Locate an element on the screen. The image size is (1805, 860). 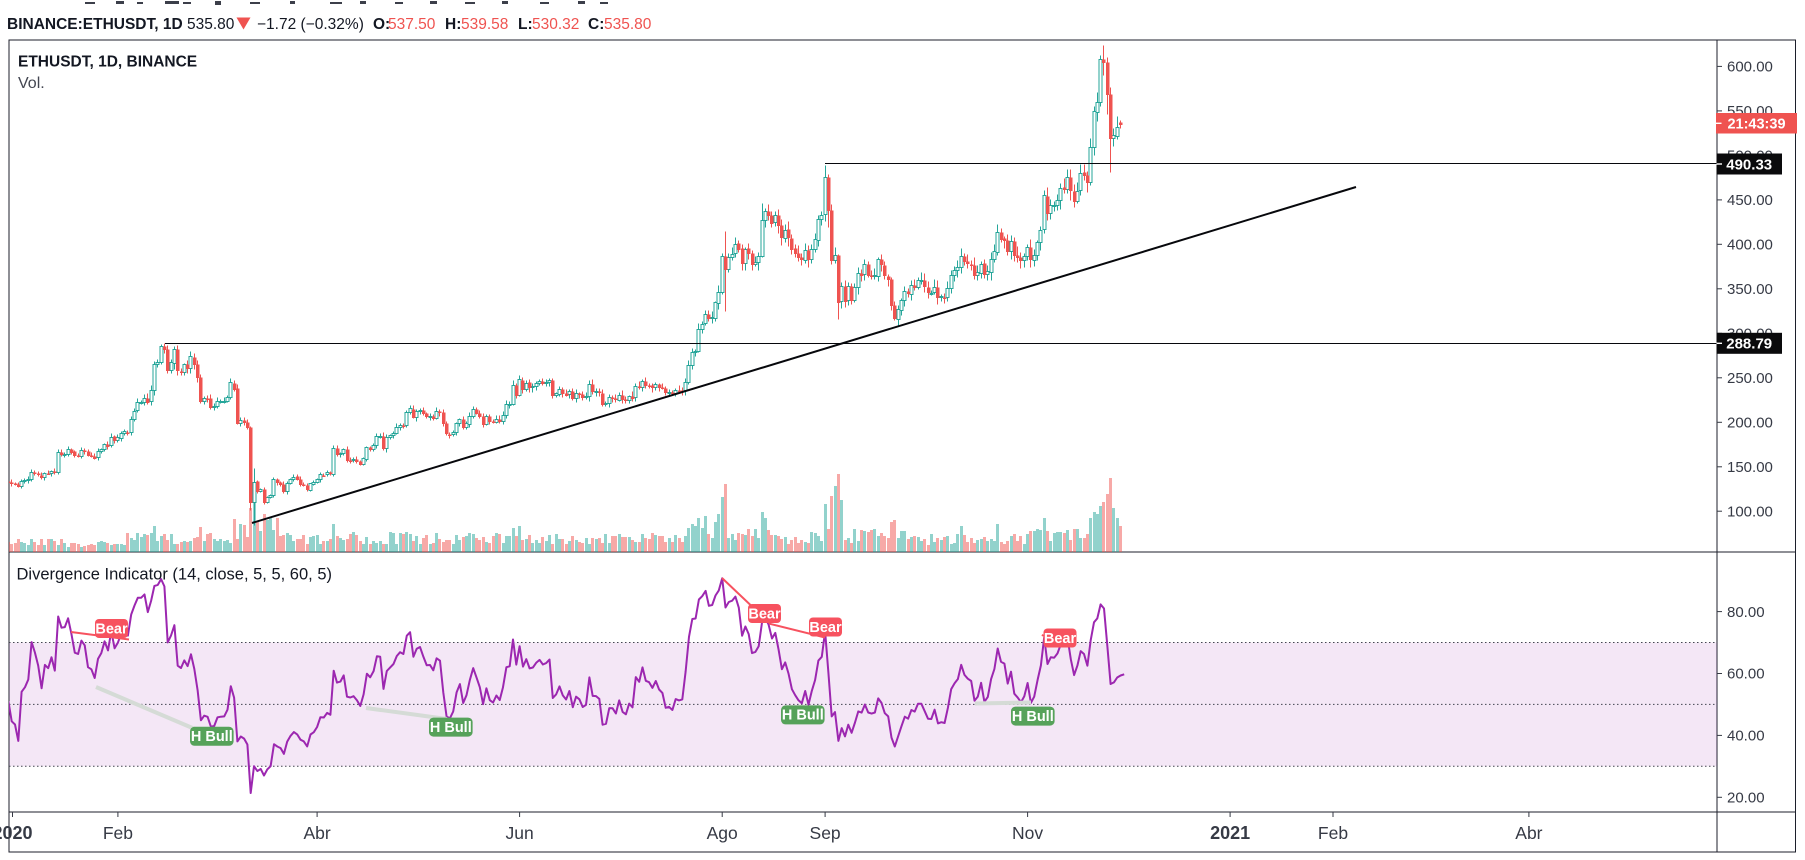
svg-text: 2021 is located at coordinates (1230, 833).